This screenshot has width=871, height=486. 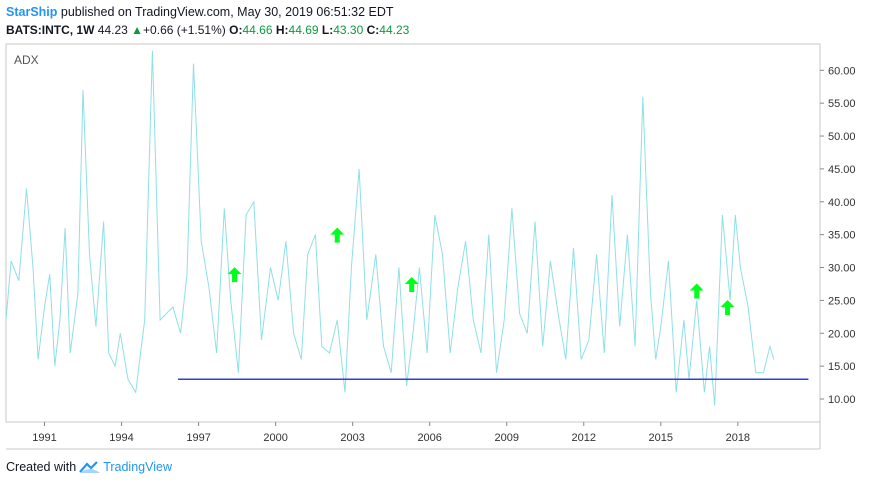 What do you see at coordinates (842, 269) in the screenshot?
I see `y-tick-label: 30.00` at bounding box center [842, 269].